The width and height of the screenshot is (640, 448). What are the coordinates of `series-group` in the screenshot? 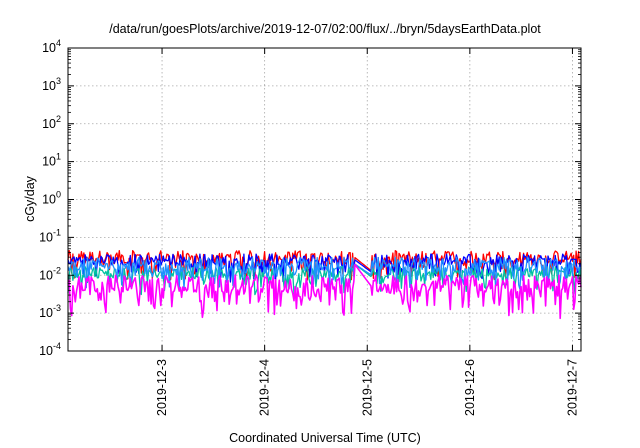 It's located at (324, 284).